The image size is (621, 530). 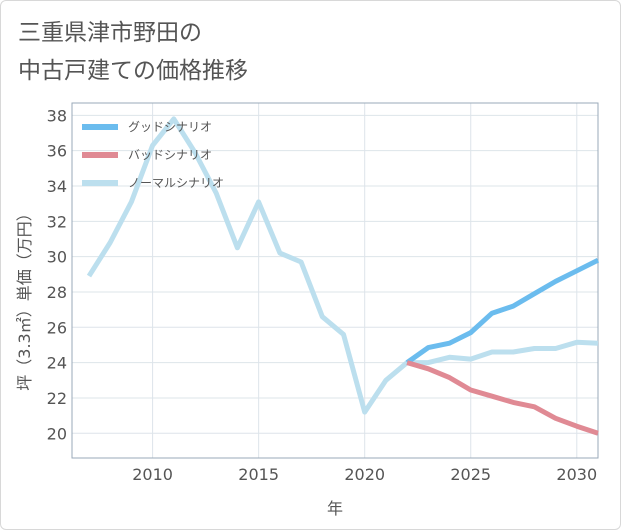 What do you see at coordinates (133, 52) in the screenshot?
I see `chart-title: 三重県津市野田の 中古戸建ての価格推移` at bounding box center [133, 52].